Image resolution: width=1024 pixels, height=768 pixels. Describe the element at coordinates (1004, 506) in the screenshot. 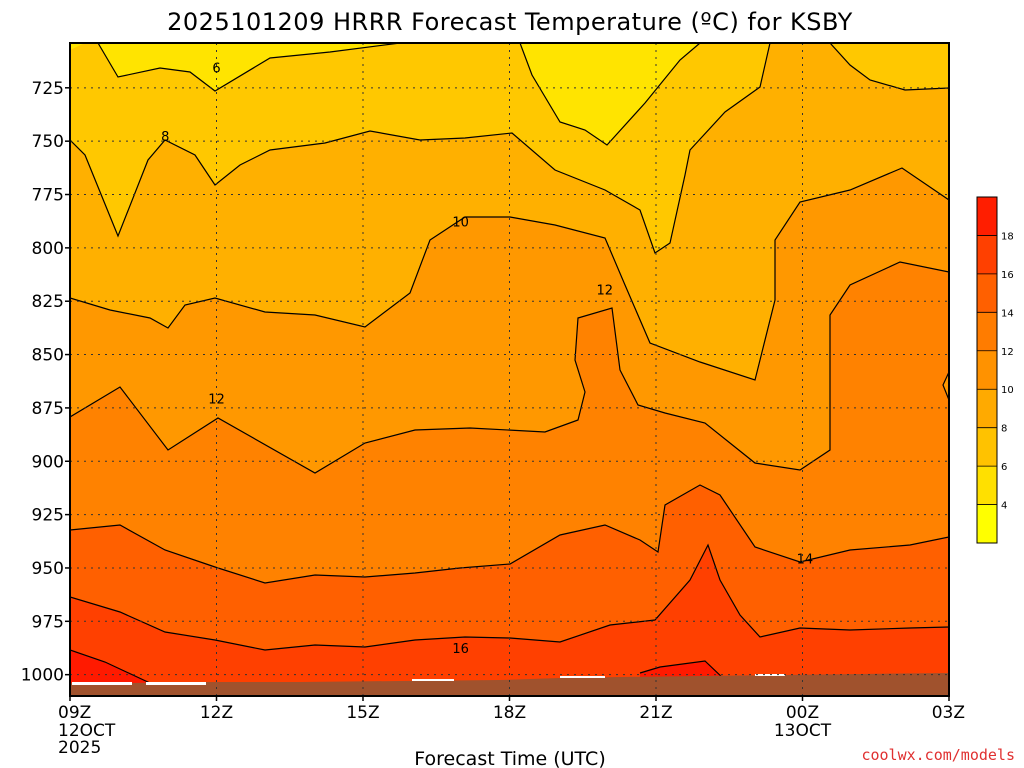

I see `colorbar-label-4: 4` at that location.